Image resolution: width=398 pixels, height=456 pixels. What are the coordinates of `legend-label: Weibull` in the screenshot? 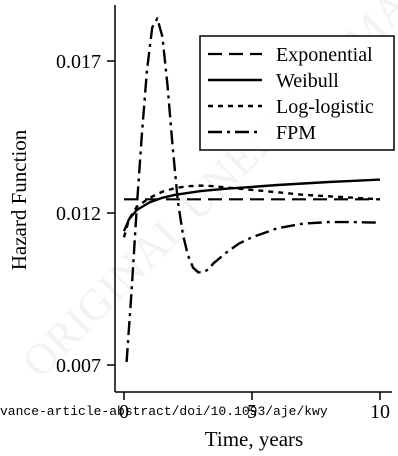 It's located at (307, 81).